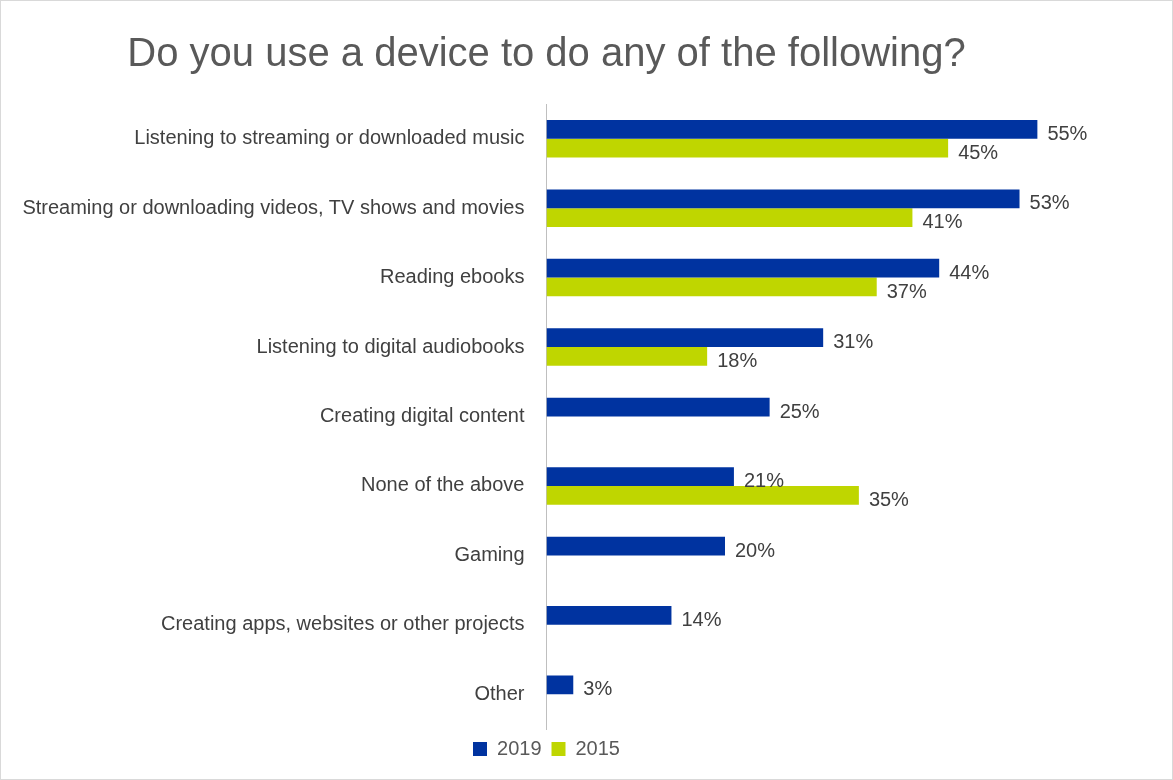 The image size is (1173, 780). What do you see at coordinates (1049, 202) in the screenshot?
I see `data-label: 53%` at bounding box center [1049, 202].